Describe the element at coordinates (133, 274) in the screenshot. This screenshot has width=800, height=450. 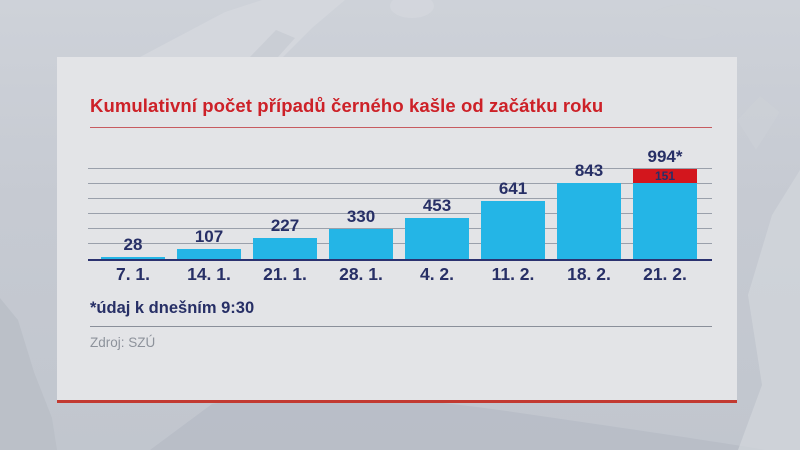
I see `x-axis-label: 7. 1.` at that location.